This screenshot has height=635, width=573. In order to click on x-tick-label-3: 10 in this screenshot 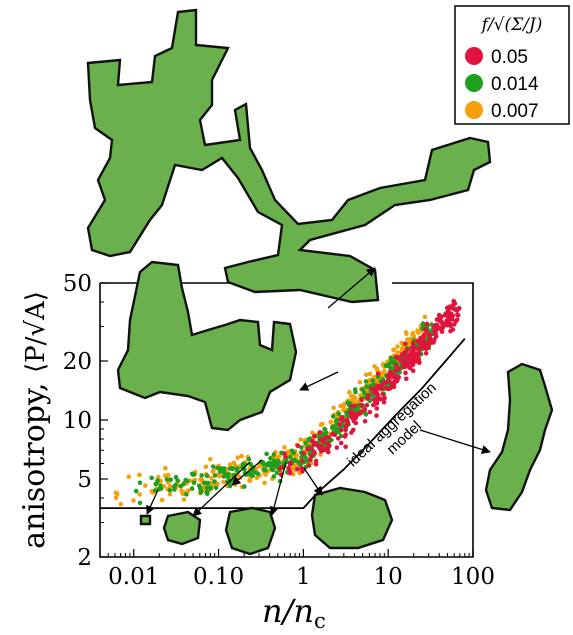, I will do `click(388, 577)`.